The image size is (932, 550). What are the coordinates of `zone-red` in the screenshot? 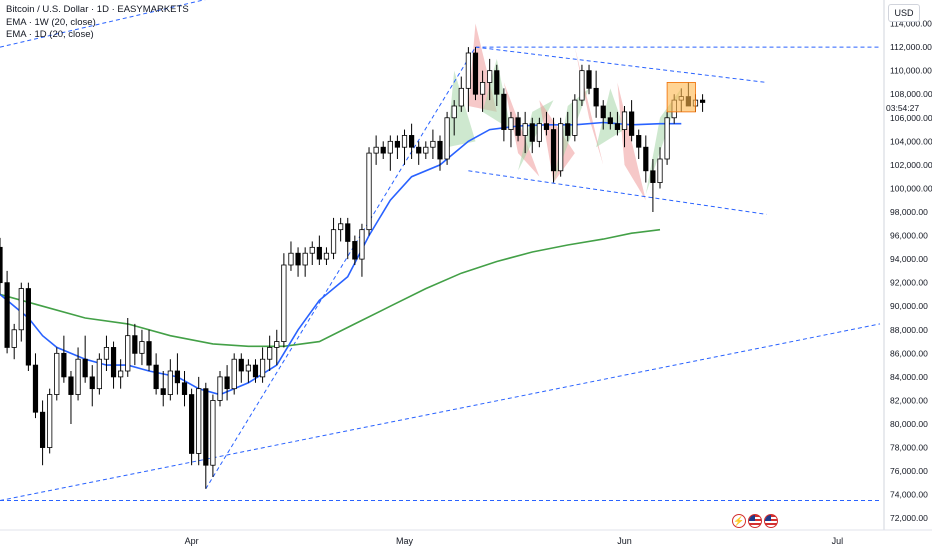 It's located at (589, 106).